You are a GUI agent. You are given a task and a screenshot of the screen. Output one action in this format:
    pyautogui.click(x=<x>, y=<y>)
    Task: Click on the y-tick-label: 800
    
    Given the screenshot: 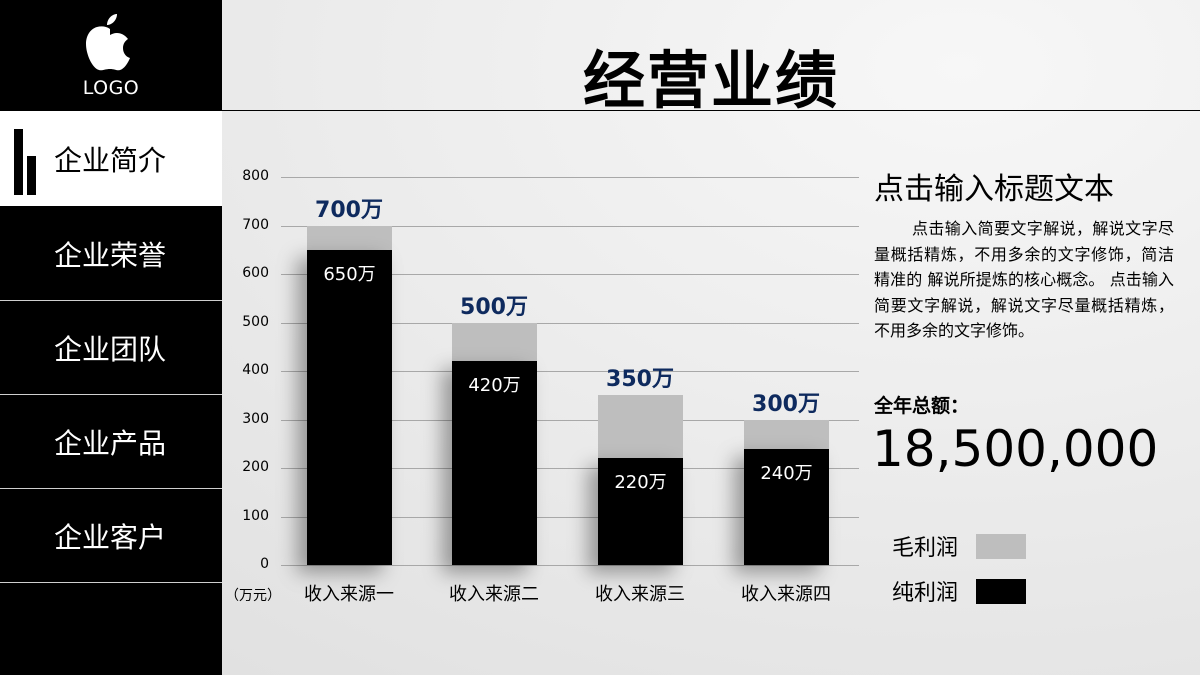 What is the action you would take?
    pyautogui.click(x=255, y=176)
    